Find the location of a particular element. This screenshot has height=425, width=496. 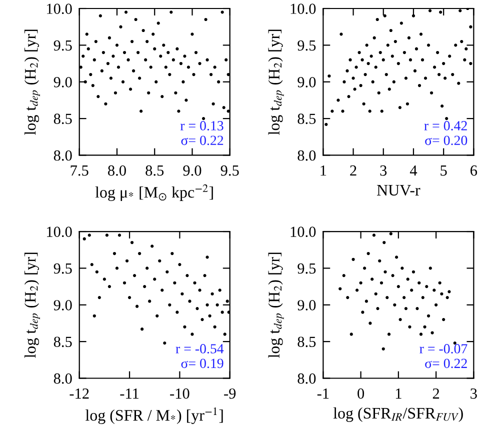

annotation: r = 0.13 is located at coordinates (202, 125).